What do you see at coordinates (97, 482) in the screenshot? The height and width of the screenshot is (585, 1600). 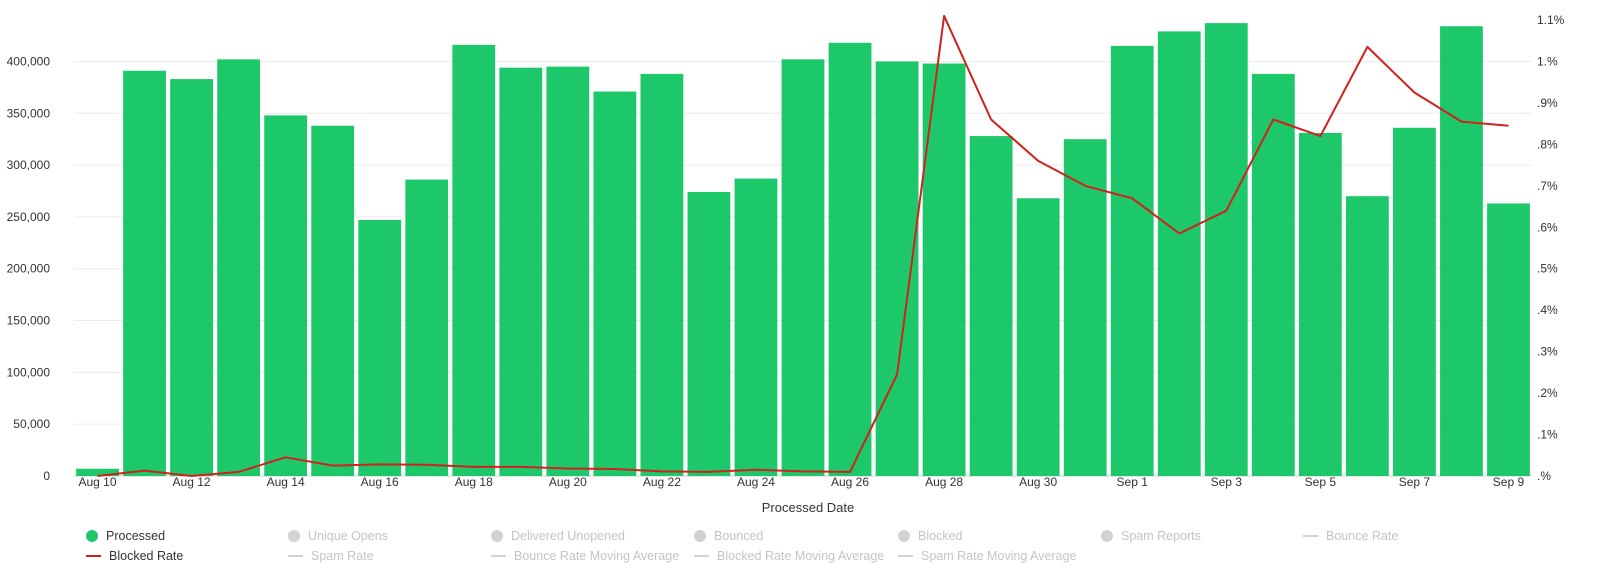 I see `x-tick-label: Aug 10` at bounding box center [97, 482].